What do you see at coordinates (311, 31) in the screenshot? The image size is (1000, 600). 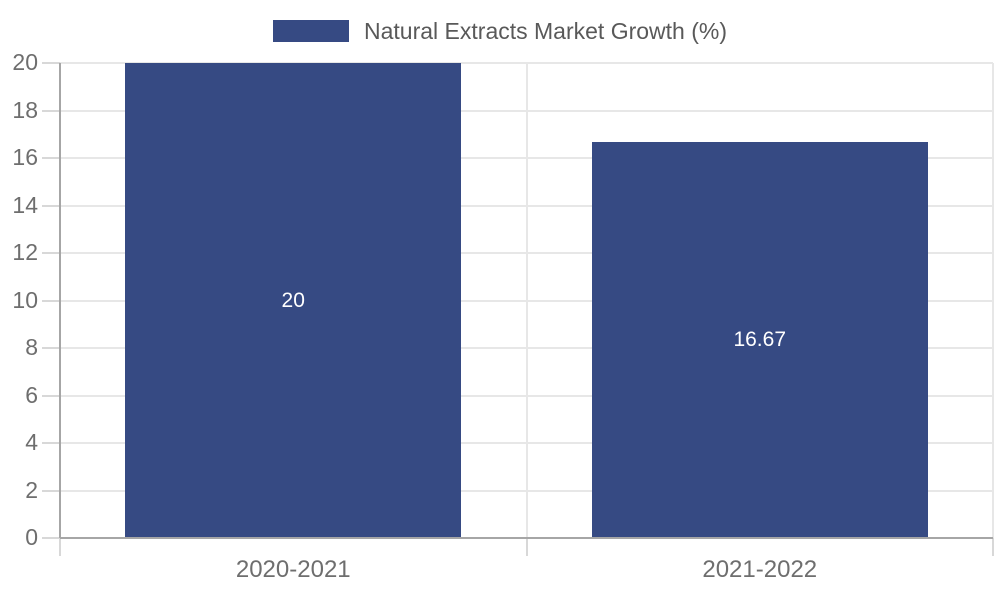 I see `legend-swatch-icon` at bounding box center [311, 31].